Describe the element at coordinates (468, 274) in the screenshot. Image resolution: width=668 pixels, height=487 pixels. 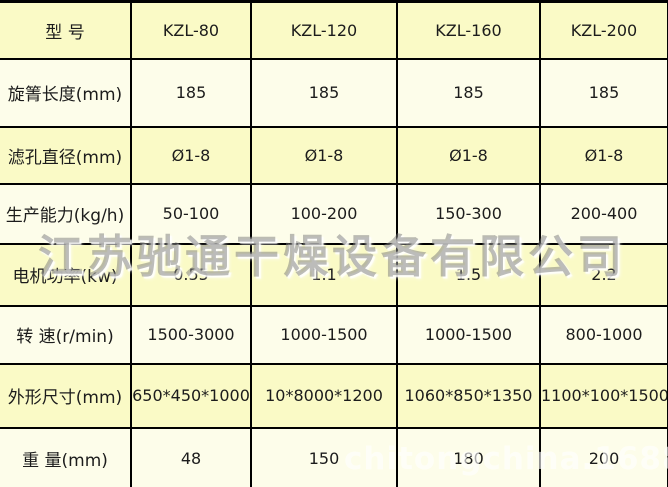
I see `cell-motor-power-kzl160: 1.5` at that location.